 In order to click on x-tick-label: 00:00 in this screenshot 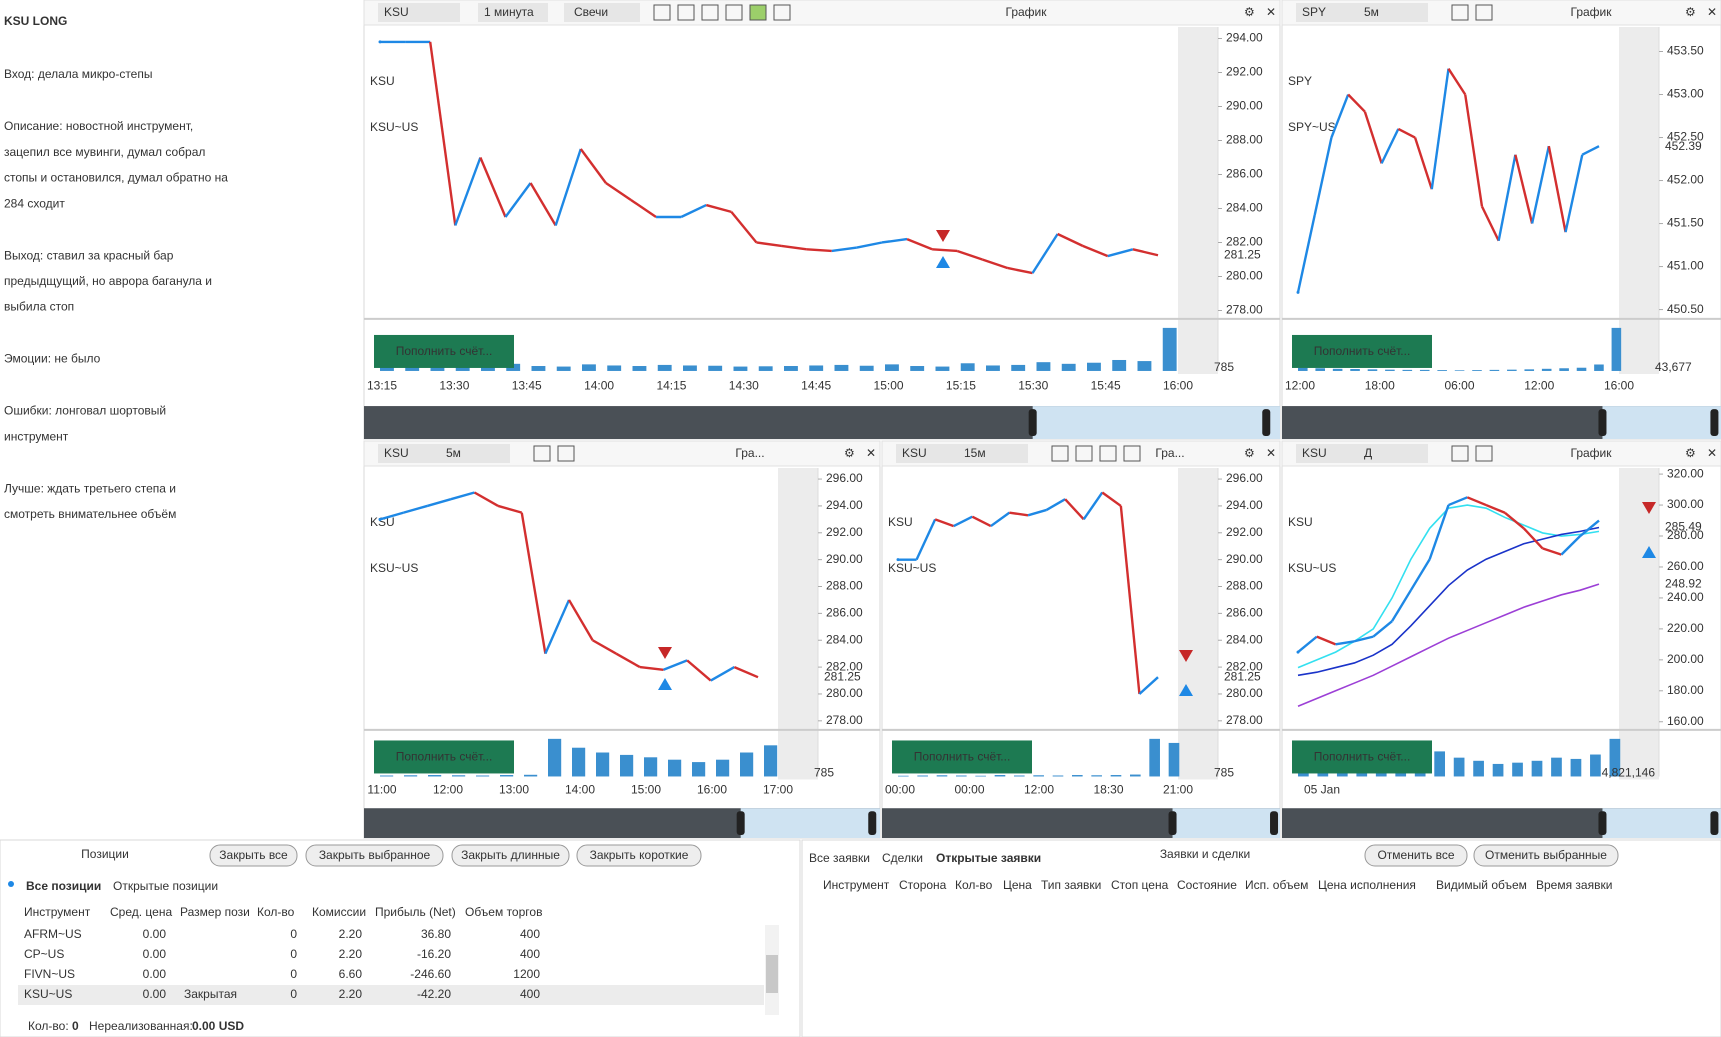, I will do `click(969, 790)`.